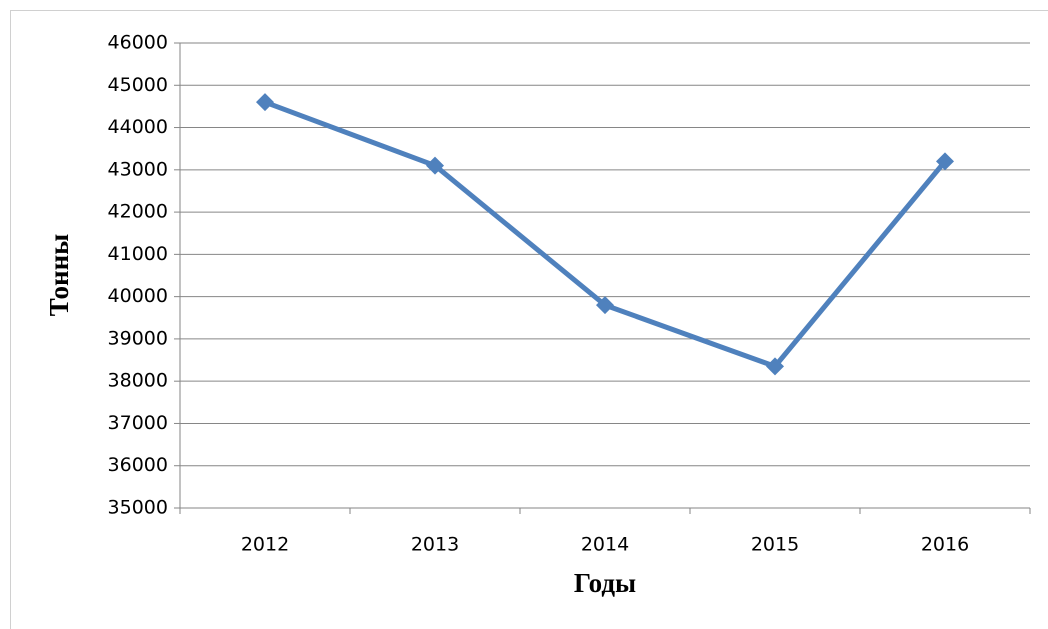 This screenshot has height=629, width=1048. What do you see at coordinates (138, 296) in the screenshot?
I see `y-tick-label: 40000` at bounding box center [138, 296].